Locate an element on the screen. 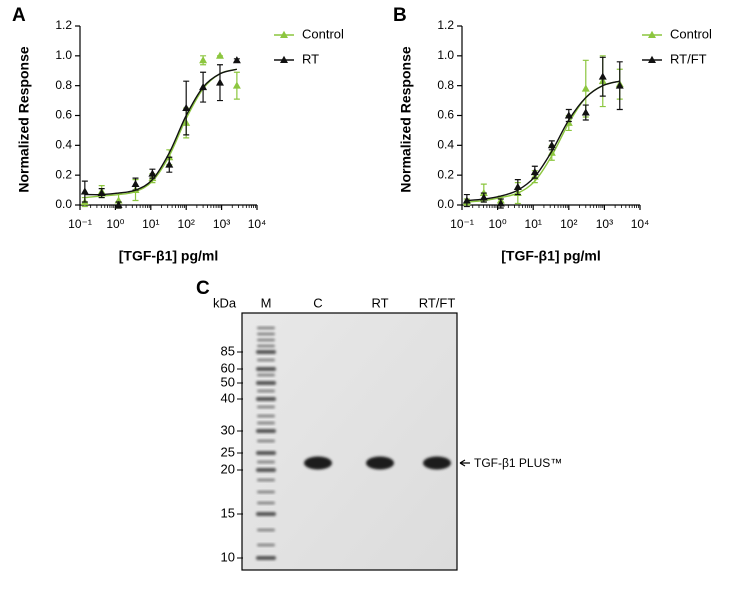 Image resolution: width=738 pixels, height=600 pixels. gel-image is located at coordinates (349, 441).